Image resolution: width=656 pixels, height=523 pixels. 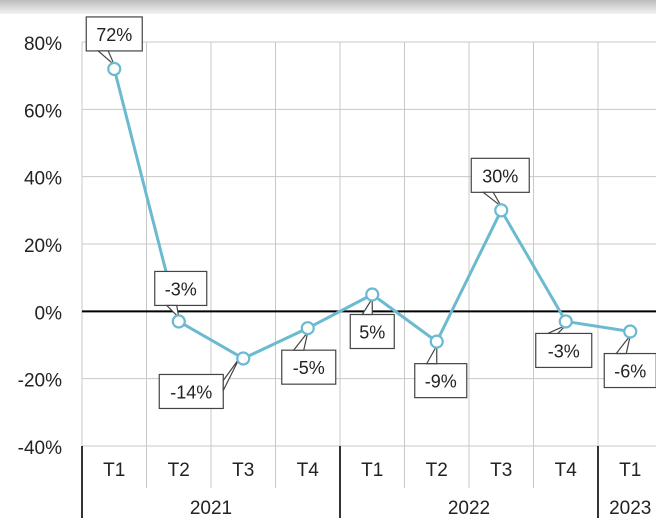 I want to click on data-label: 30%, so click(x=500, y=176).